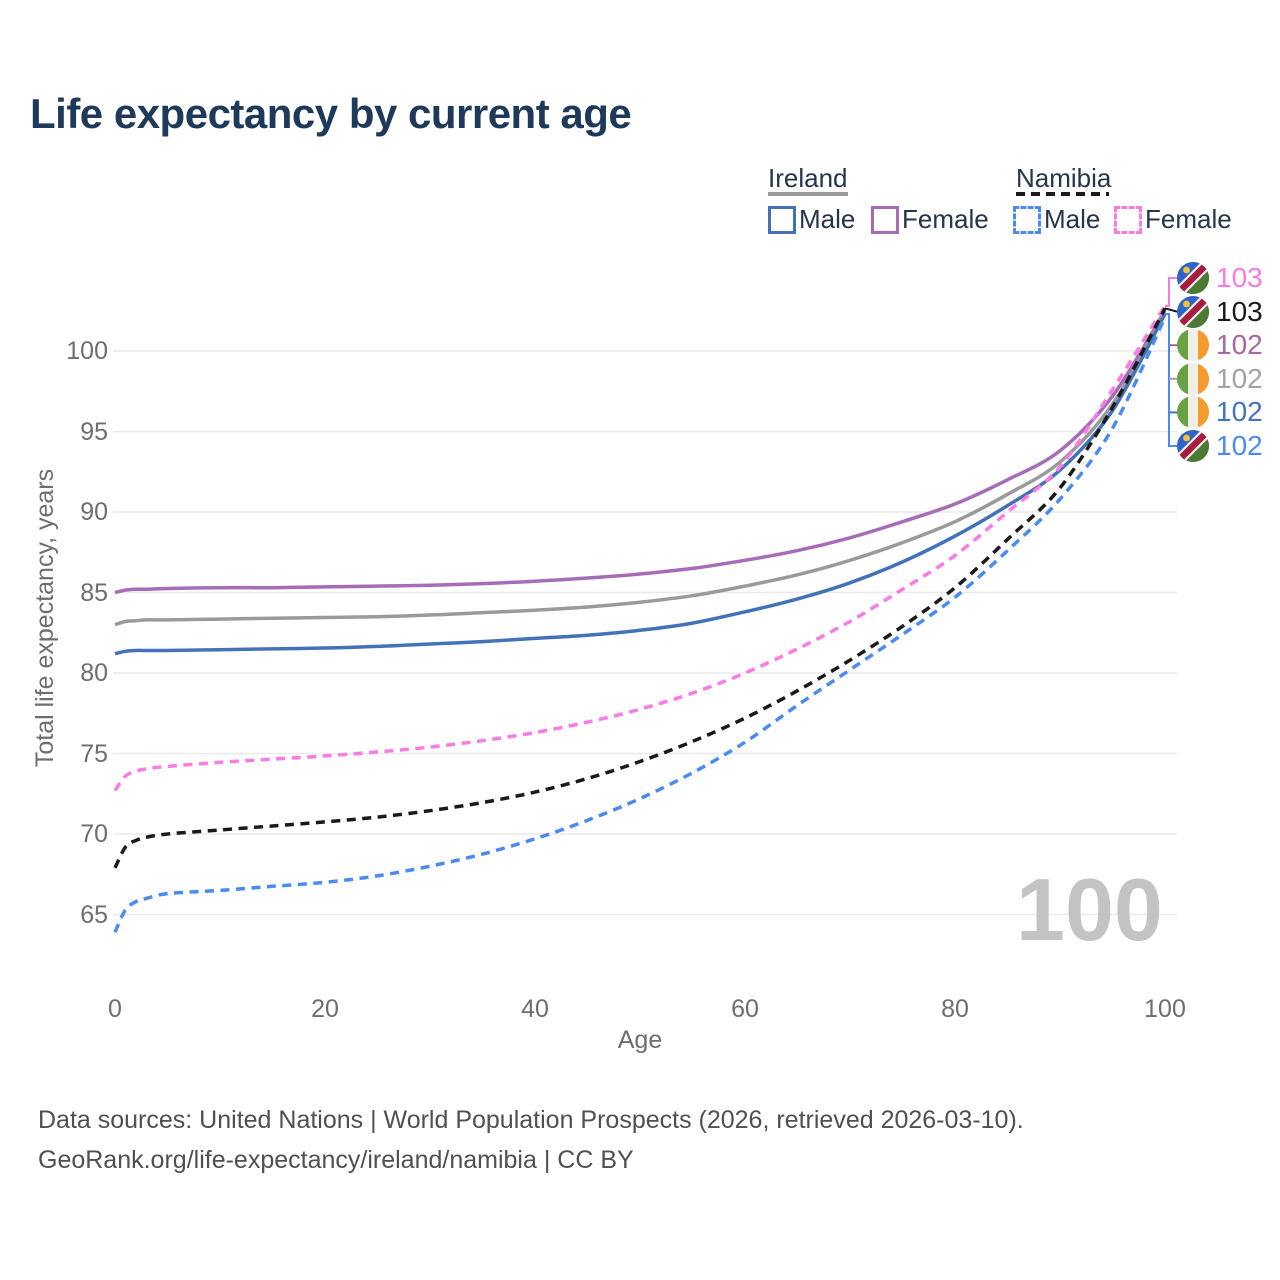 The image size is (1280, 1280). Describe the element at coordinates (945, 219) in the screenshot. I see `legend-label-ireland-female: Female` at that location.